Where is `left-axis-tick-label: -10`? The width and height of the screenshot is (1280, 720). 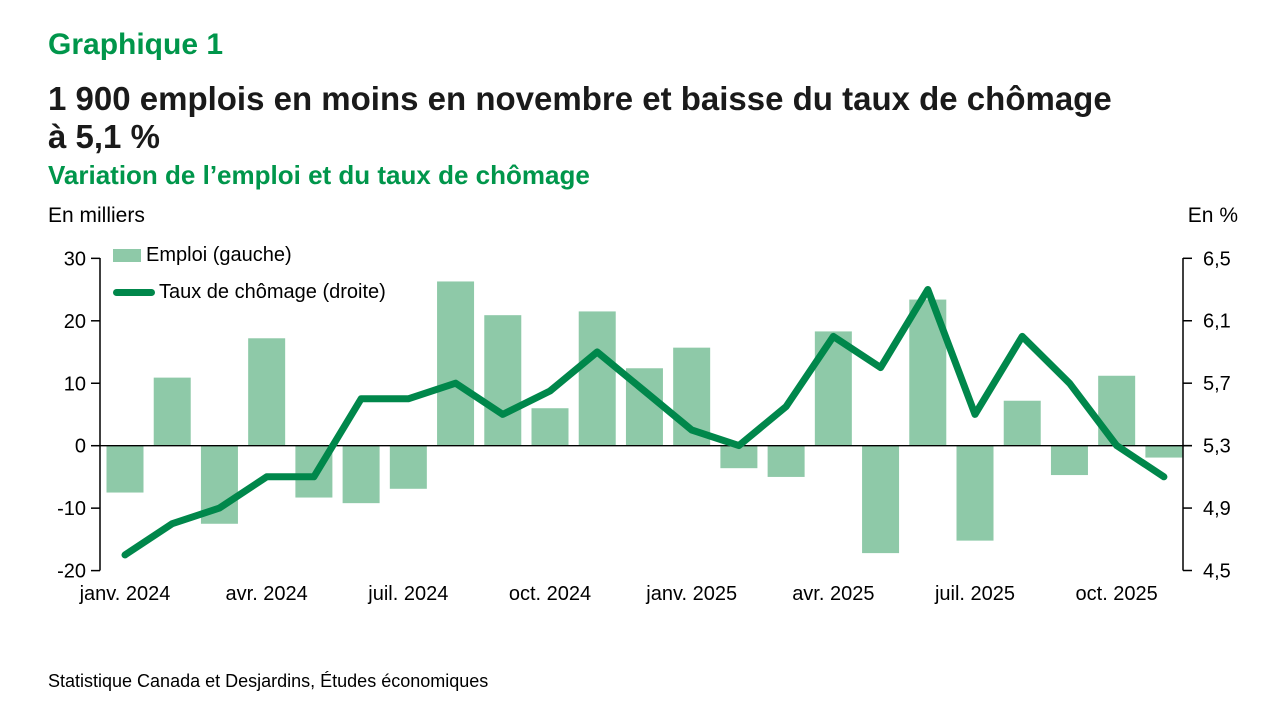
left-axis-tick-label: -10 is located at coordinates (71, 509).